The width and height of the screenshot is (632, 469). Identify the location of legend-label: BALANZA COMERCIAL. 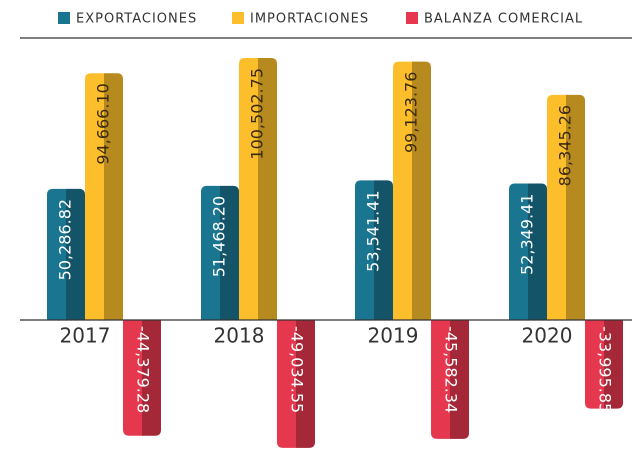
(503, 19).